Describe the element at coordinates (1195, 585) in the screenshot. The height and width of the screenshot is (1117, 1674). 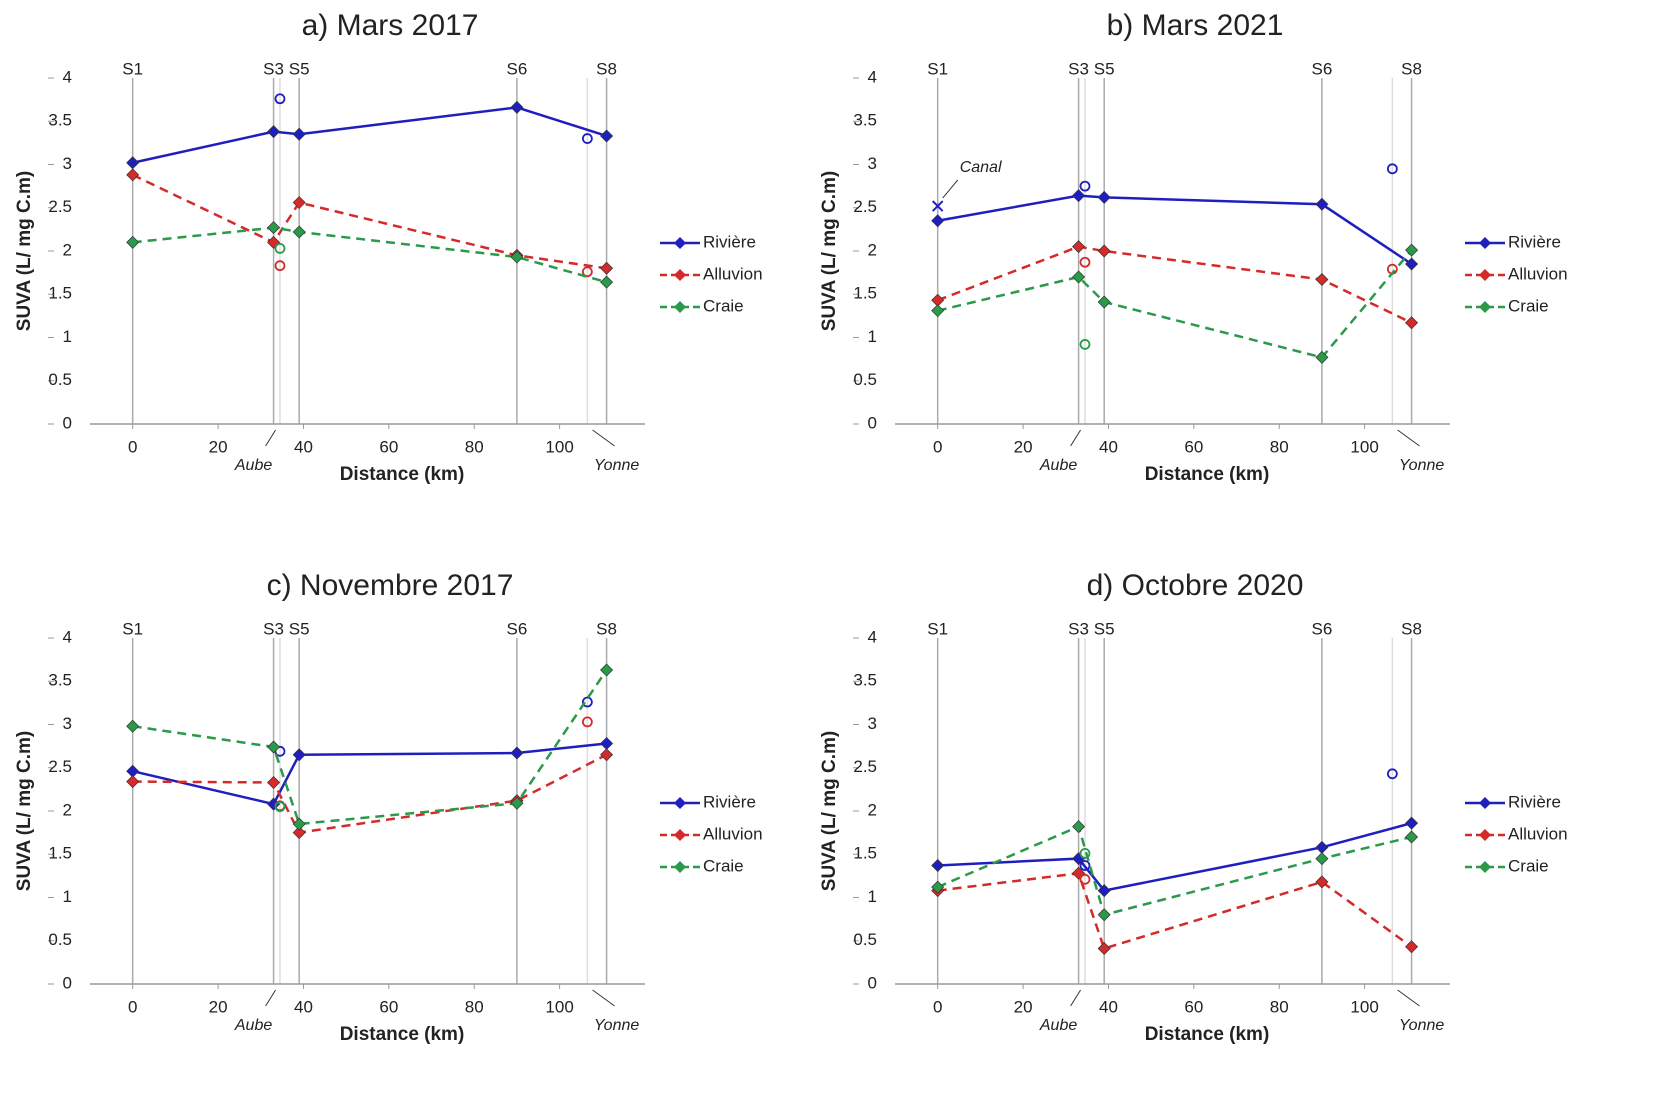
I see `chart-title: d) Octobre 2020` at that location.